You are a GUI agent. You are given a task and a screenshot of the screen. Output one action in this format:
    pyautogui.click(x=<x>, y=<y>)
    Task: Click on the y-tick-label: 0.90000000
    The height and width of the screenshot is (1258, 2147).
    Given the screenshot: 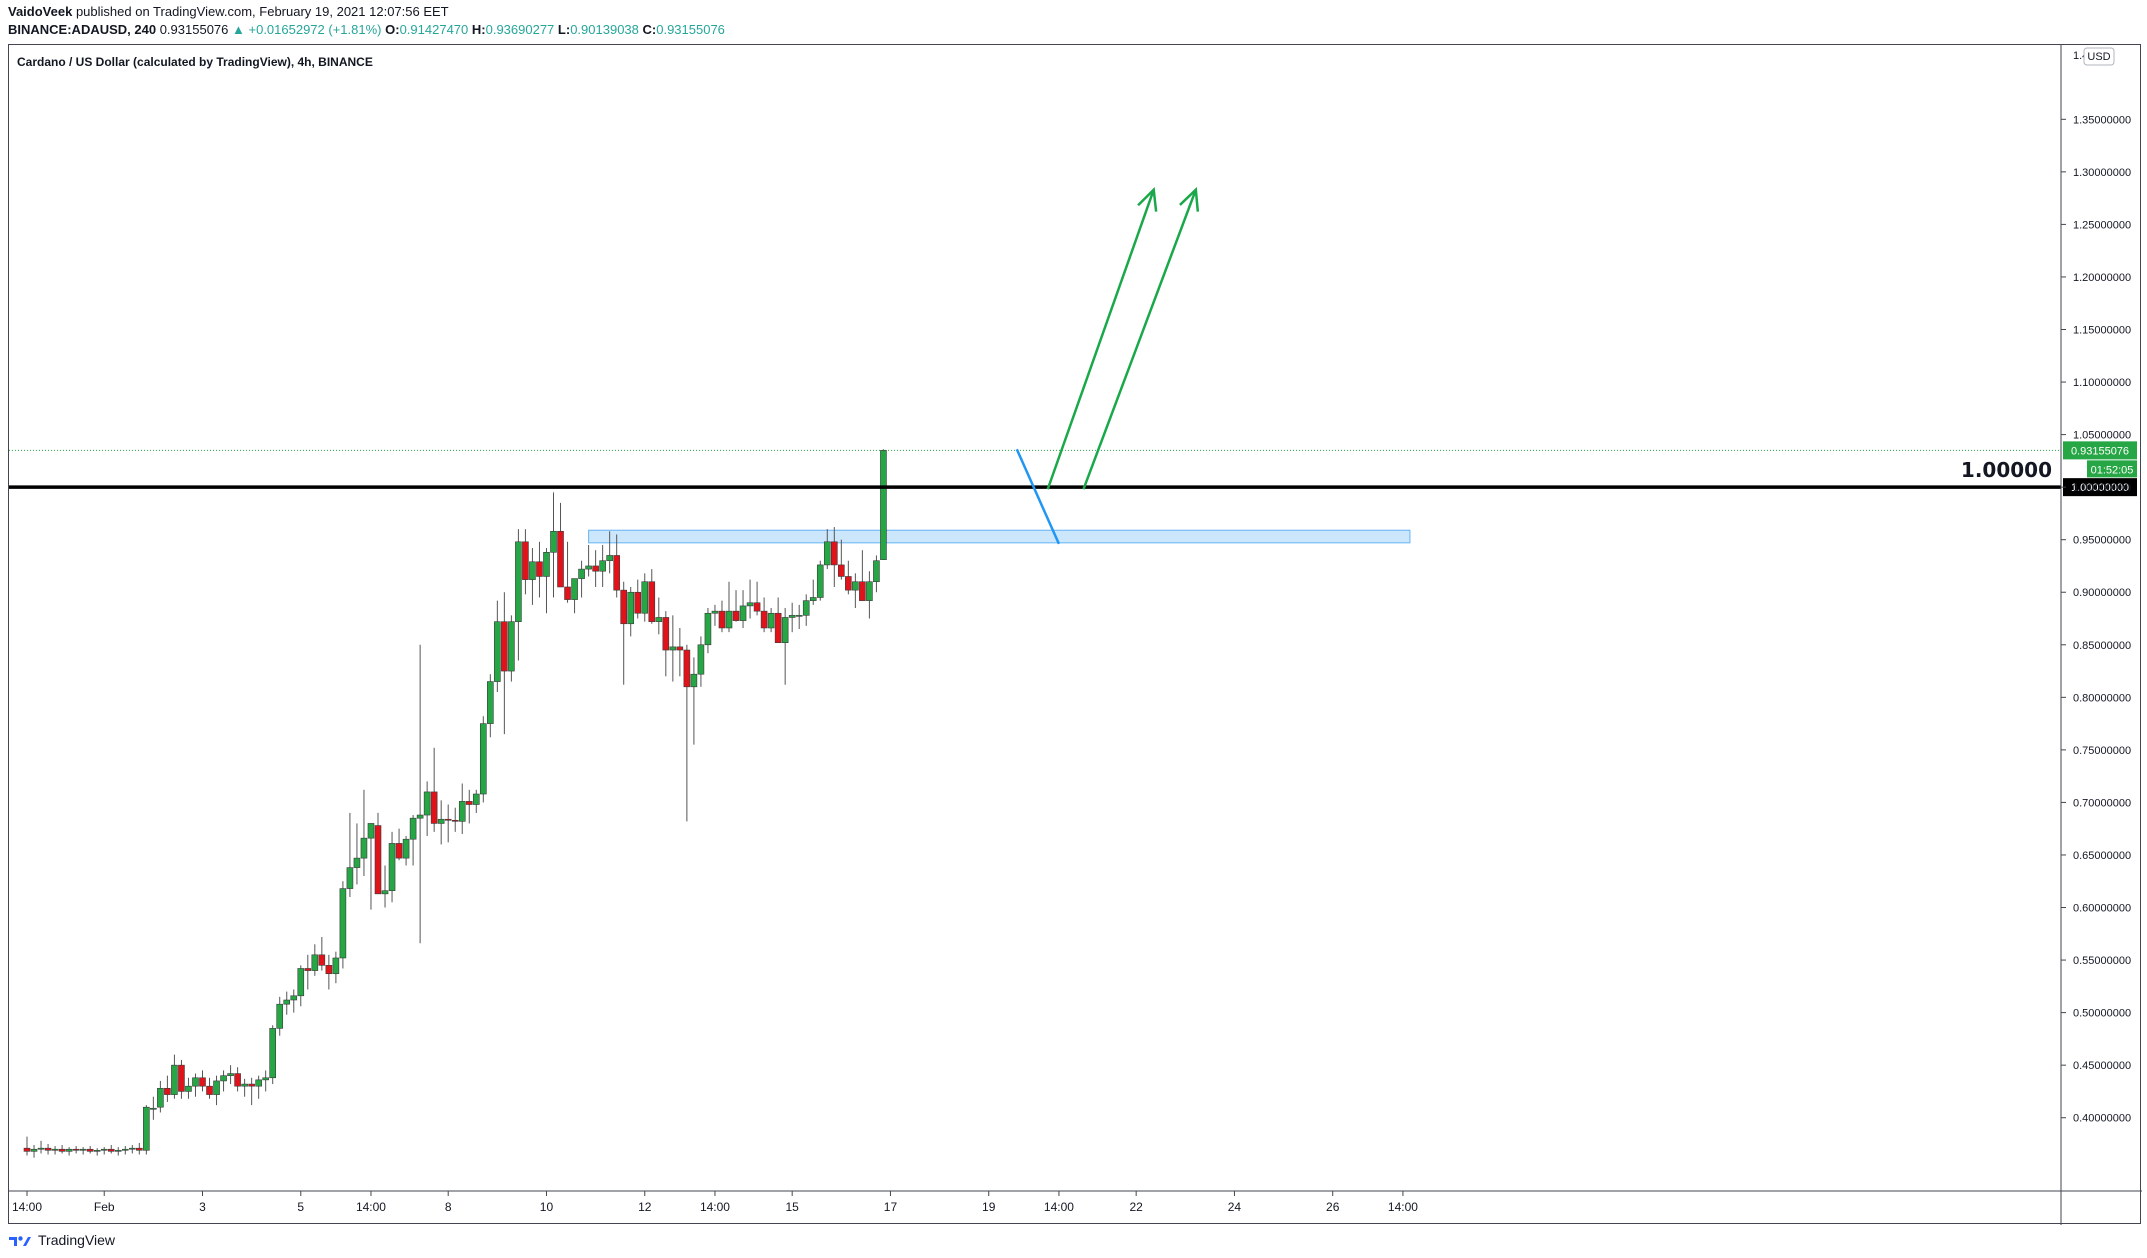 What is the action you would take?
    pyautogui.click(x=2102, y=593)
    